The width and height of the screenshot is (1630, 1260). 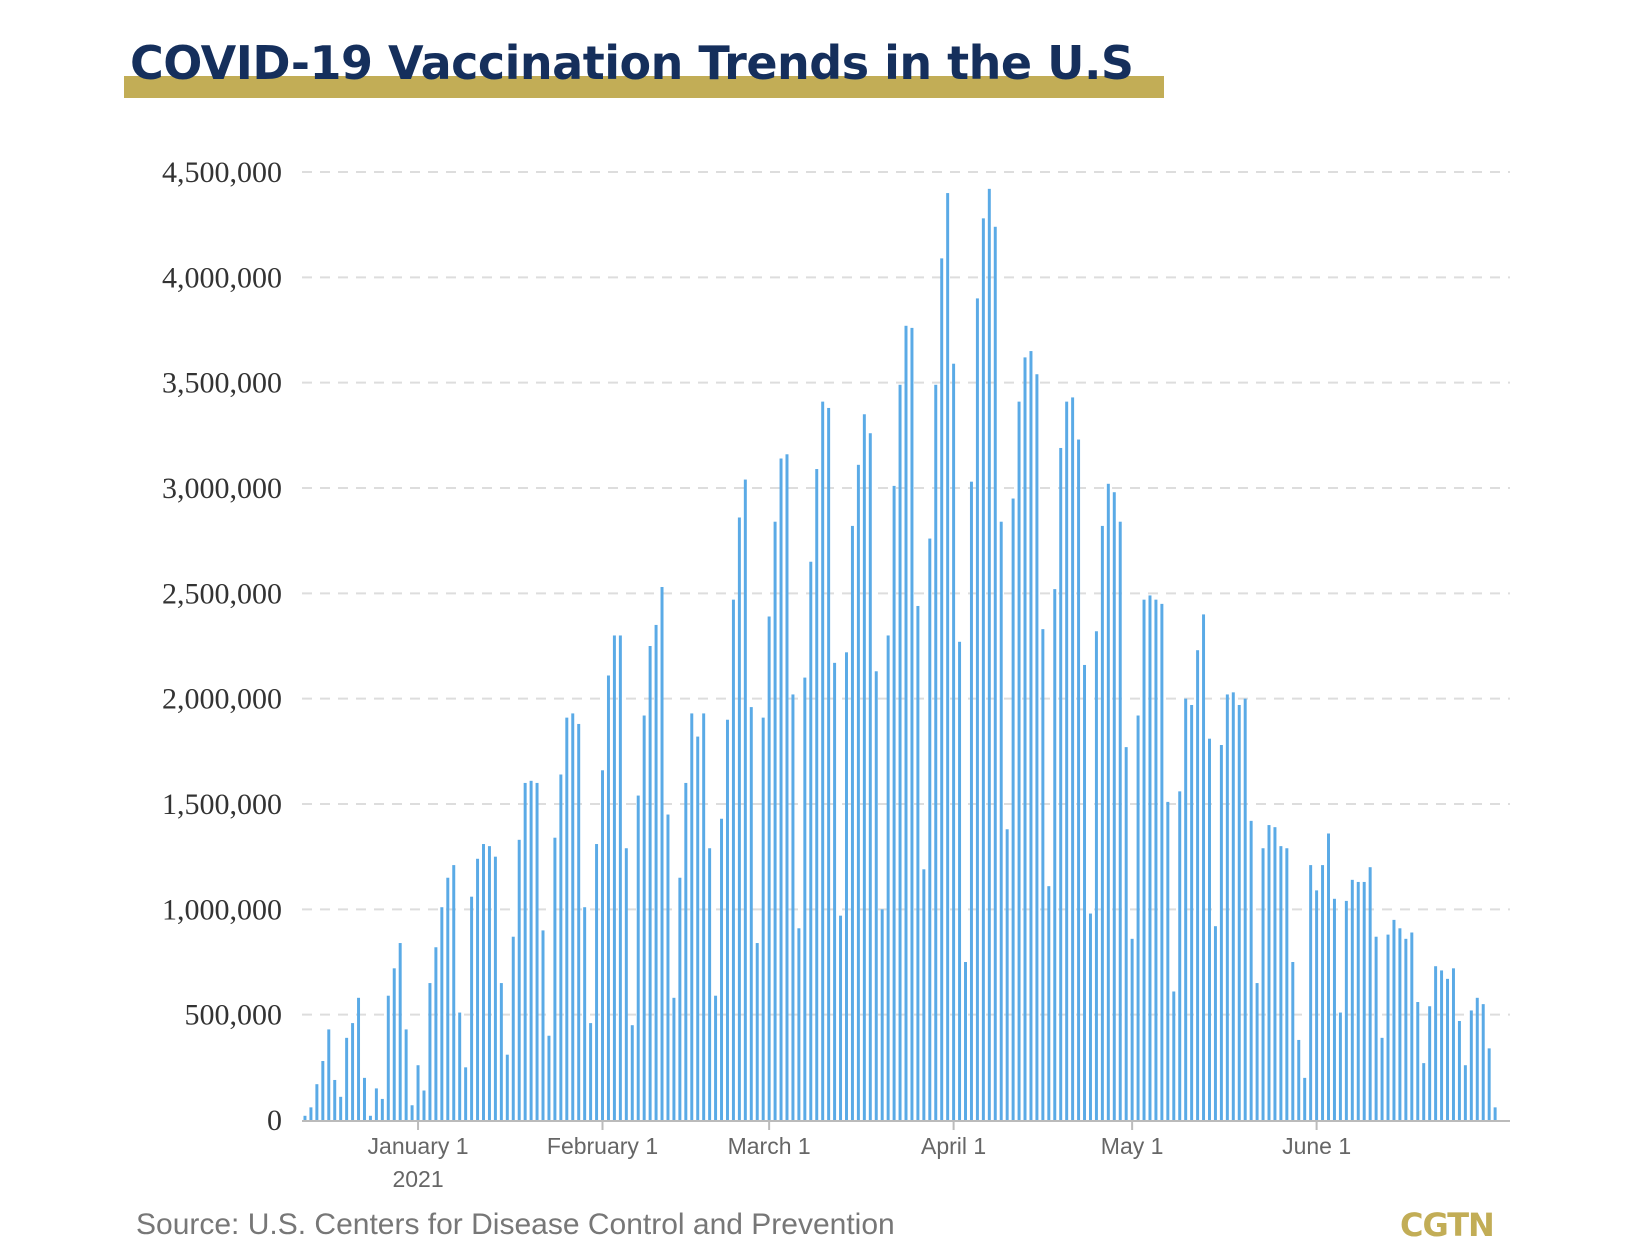 What do you see at coordinates (644, 87) in the screenshot?
I see `title-underline` at bounding box center [644, 87].